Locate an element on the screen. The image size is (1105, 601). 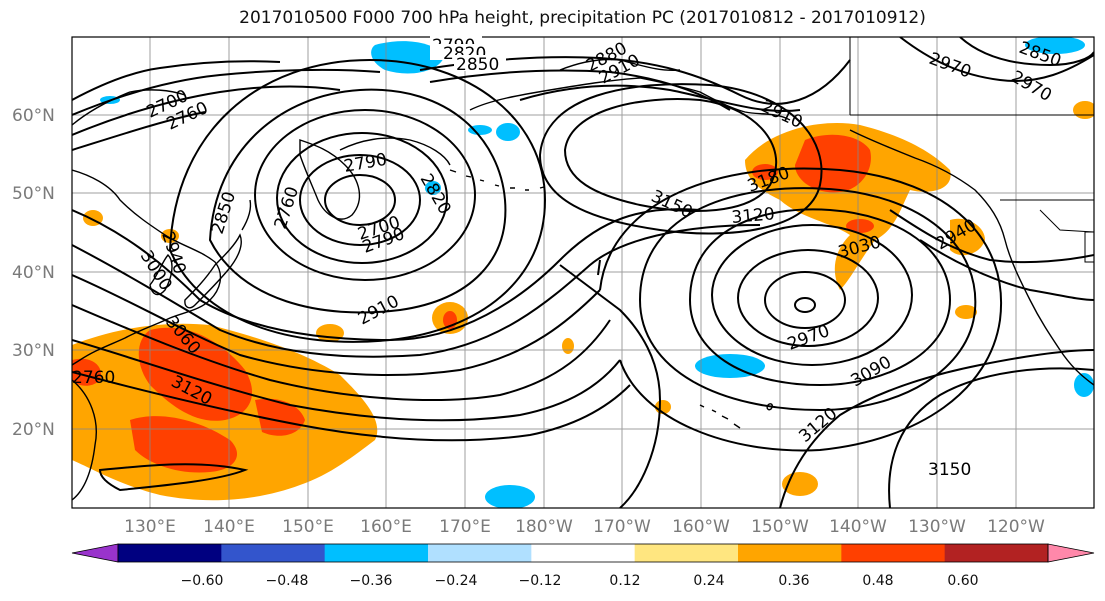
lon-label: 170°W is located at coordinates (622, 527).